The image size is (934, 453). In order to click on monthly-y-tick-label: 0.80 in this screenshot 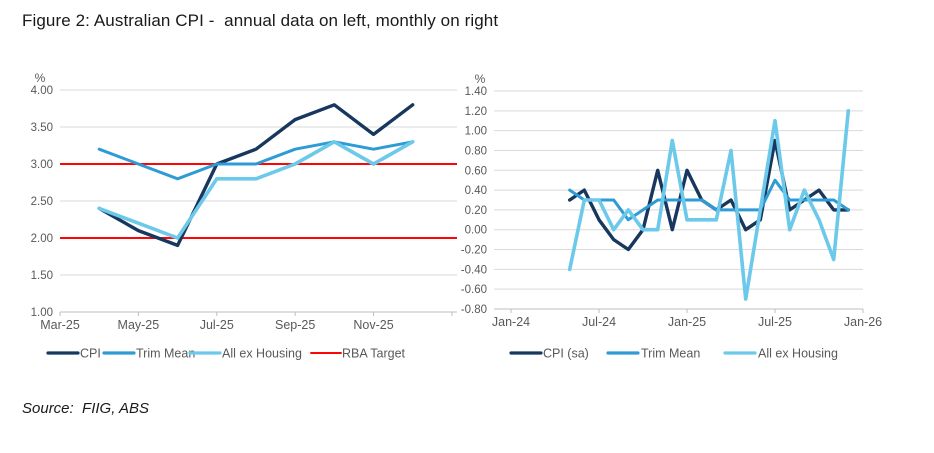, I will do `click(476, 151)`.